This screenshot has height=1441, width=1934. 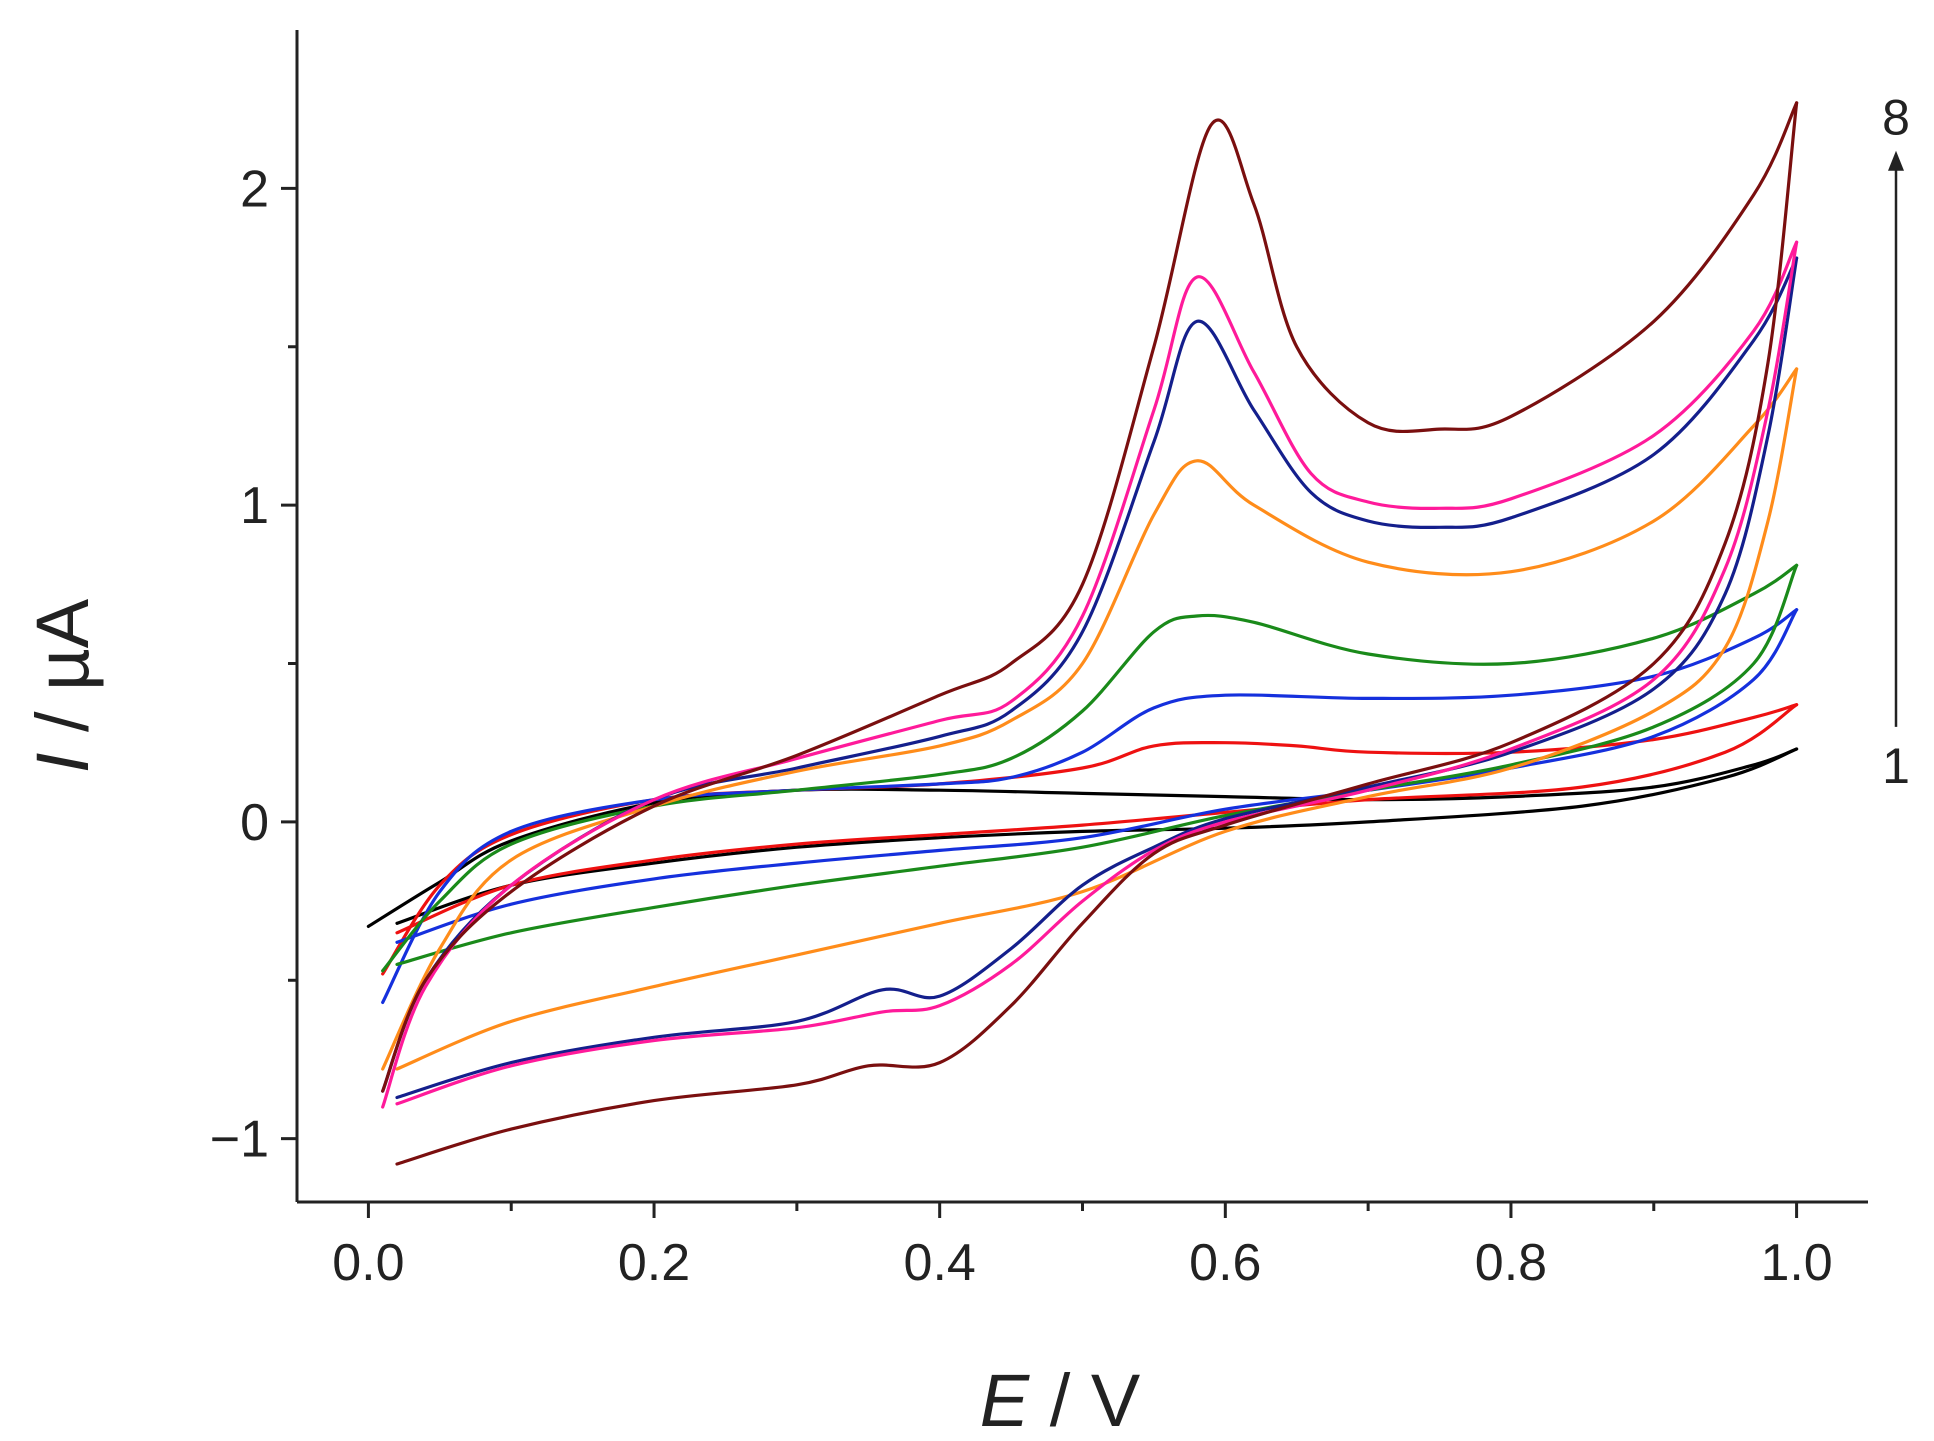 What do you see at coordinates (1085, 1400) in the screenshot?
I see `x-axis-unit: / V` at bounding box center [1085, 1400].